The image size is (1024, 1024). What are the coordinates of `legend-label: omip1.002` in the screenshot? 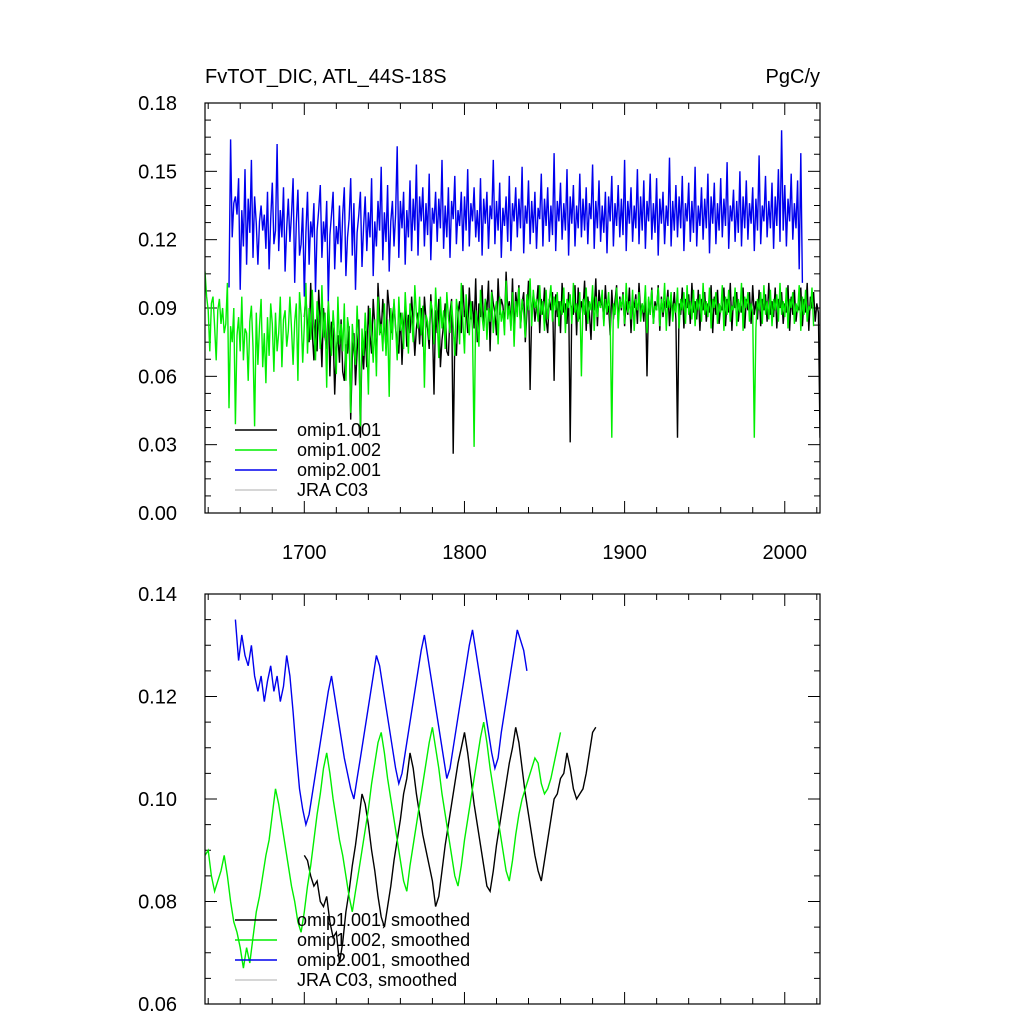 It's located at (339, 450).